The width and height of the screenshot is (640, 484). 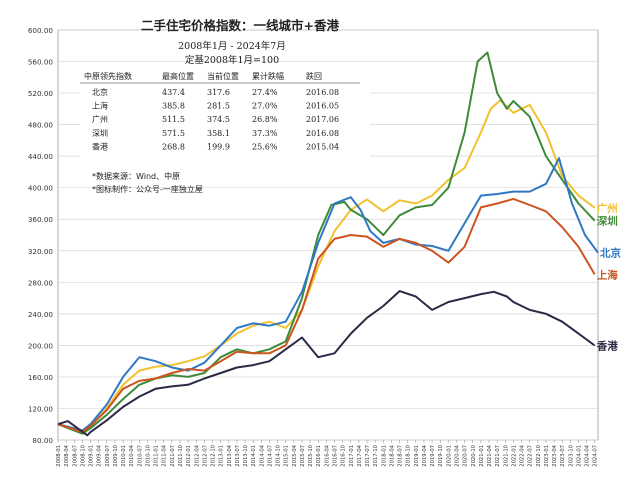 I want to click on x-tick-label: 2018-07, so click(x=401, y=456).